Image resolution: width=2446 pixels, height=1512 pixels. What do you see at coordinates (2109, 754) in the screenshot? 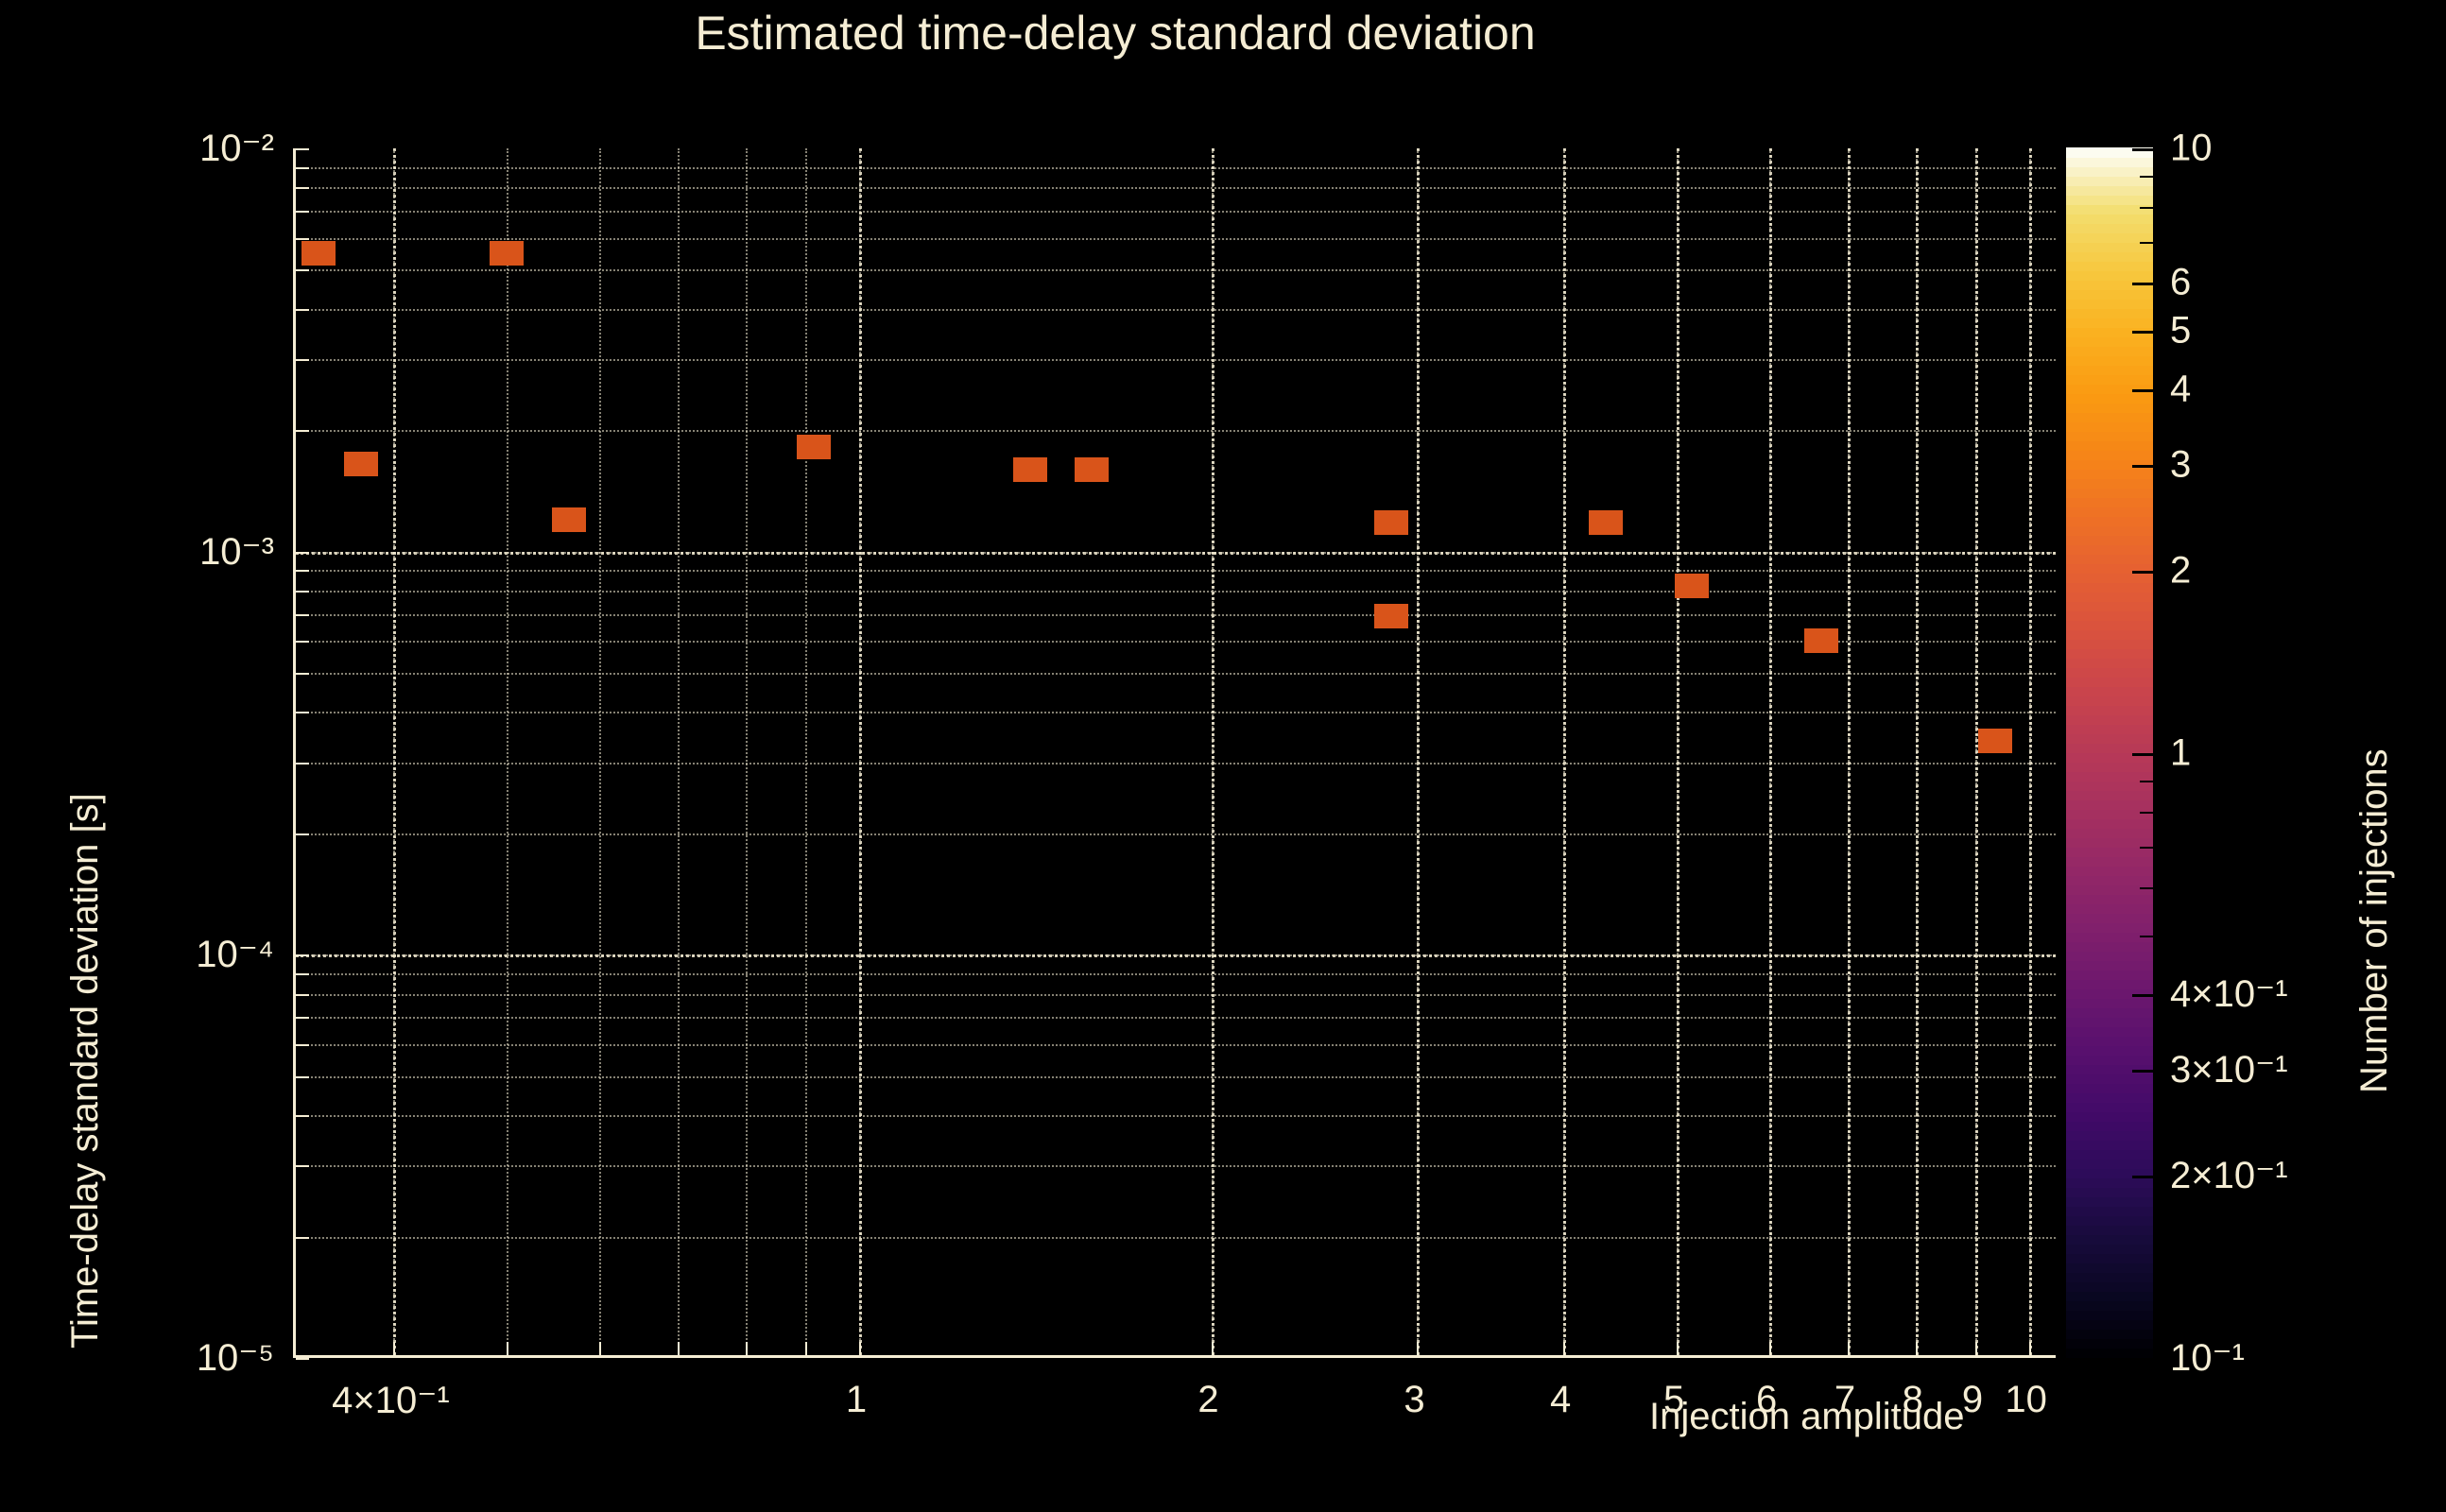
I see `colorbar` at bounding box center [2109, 754].